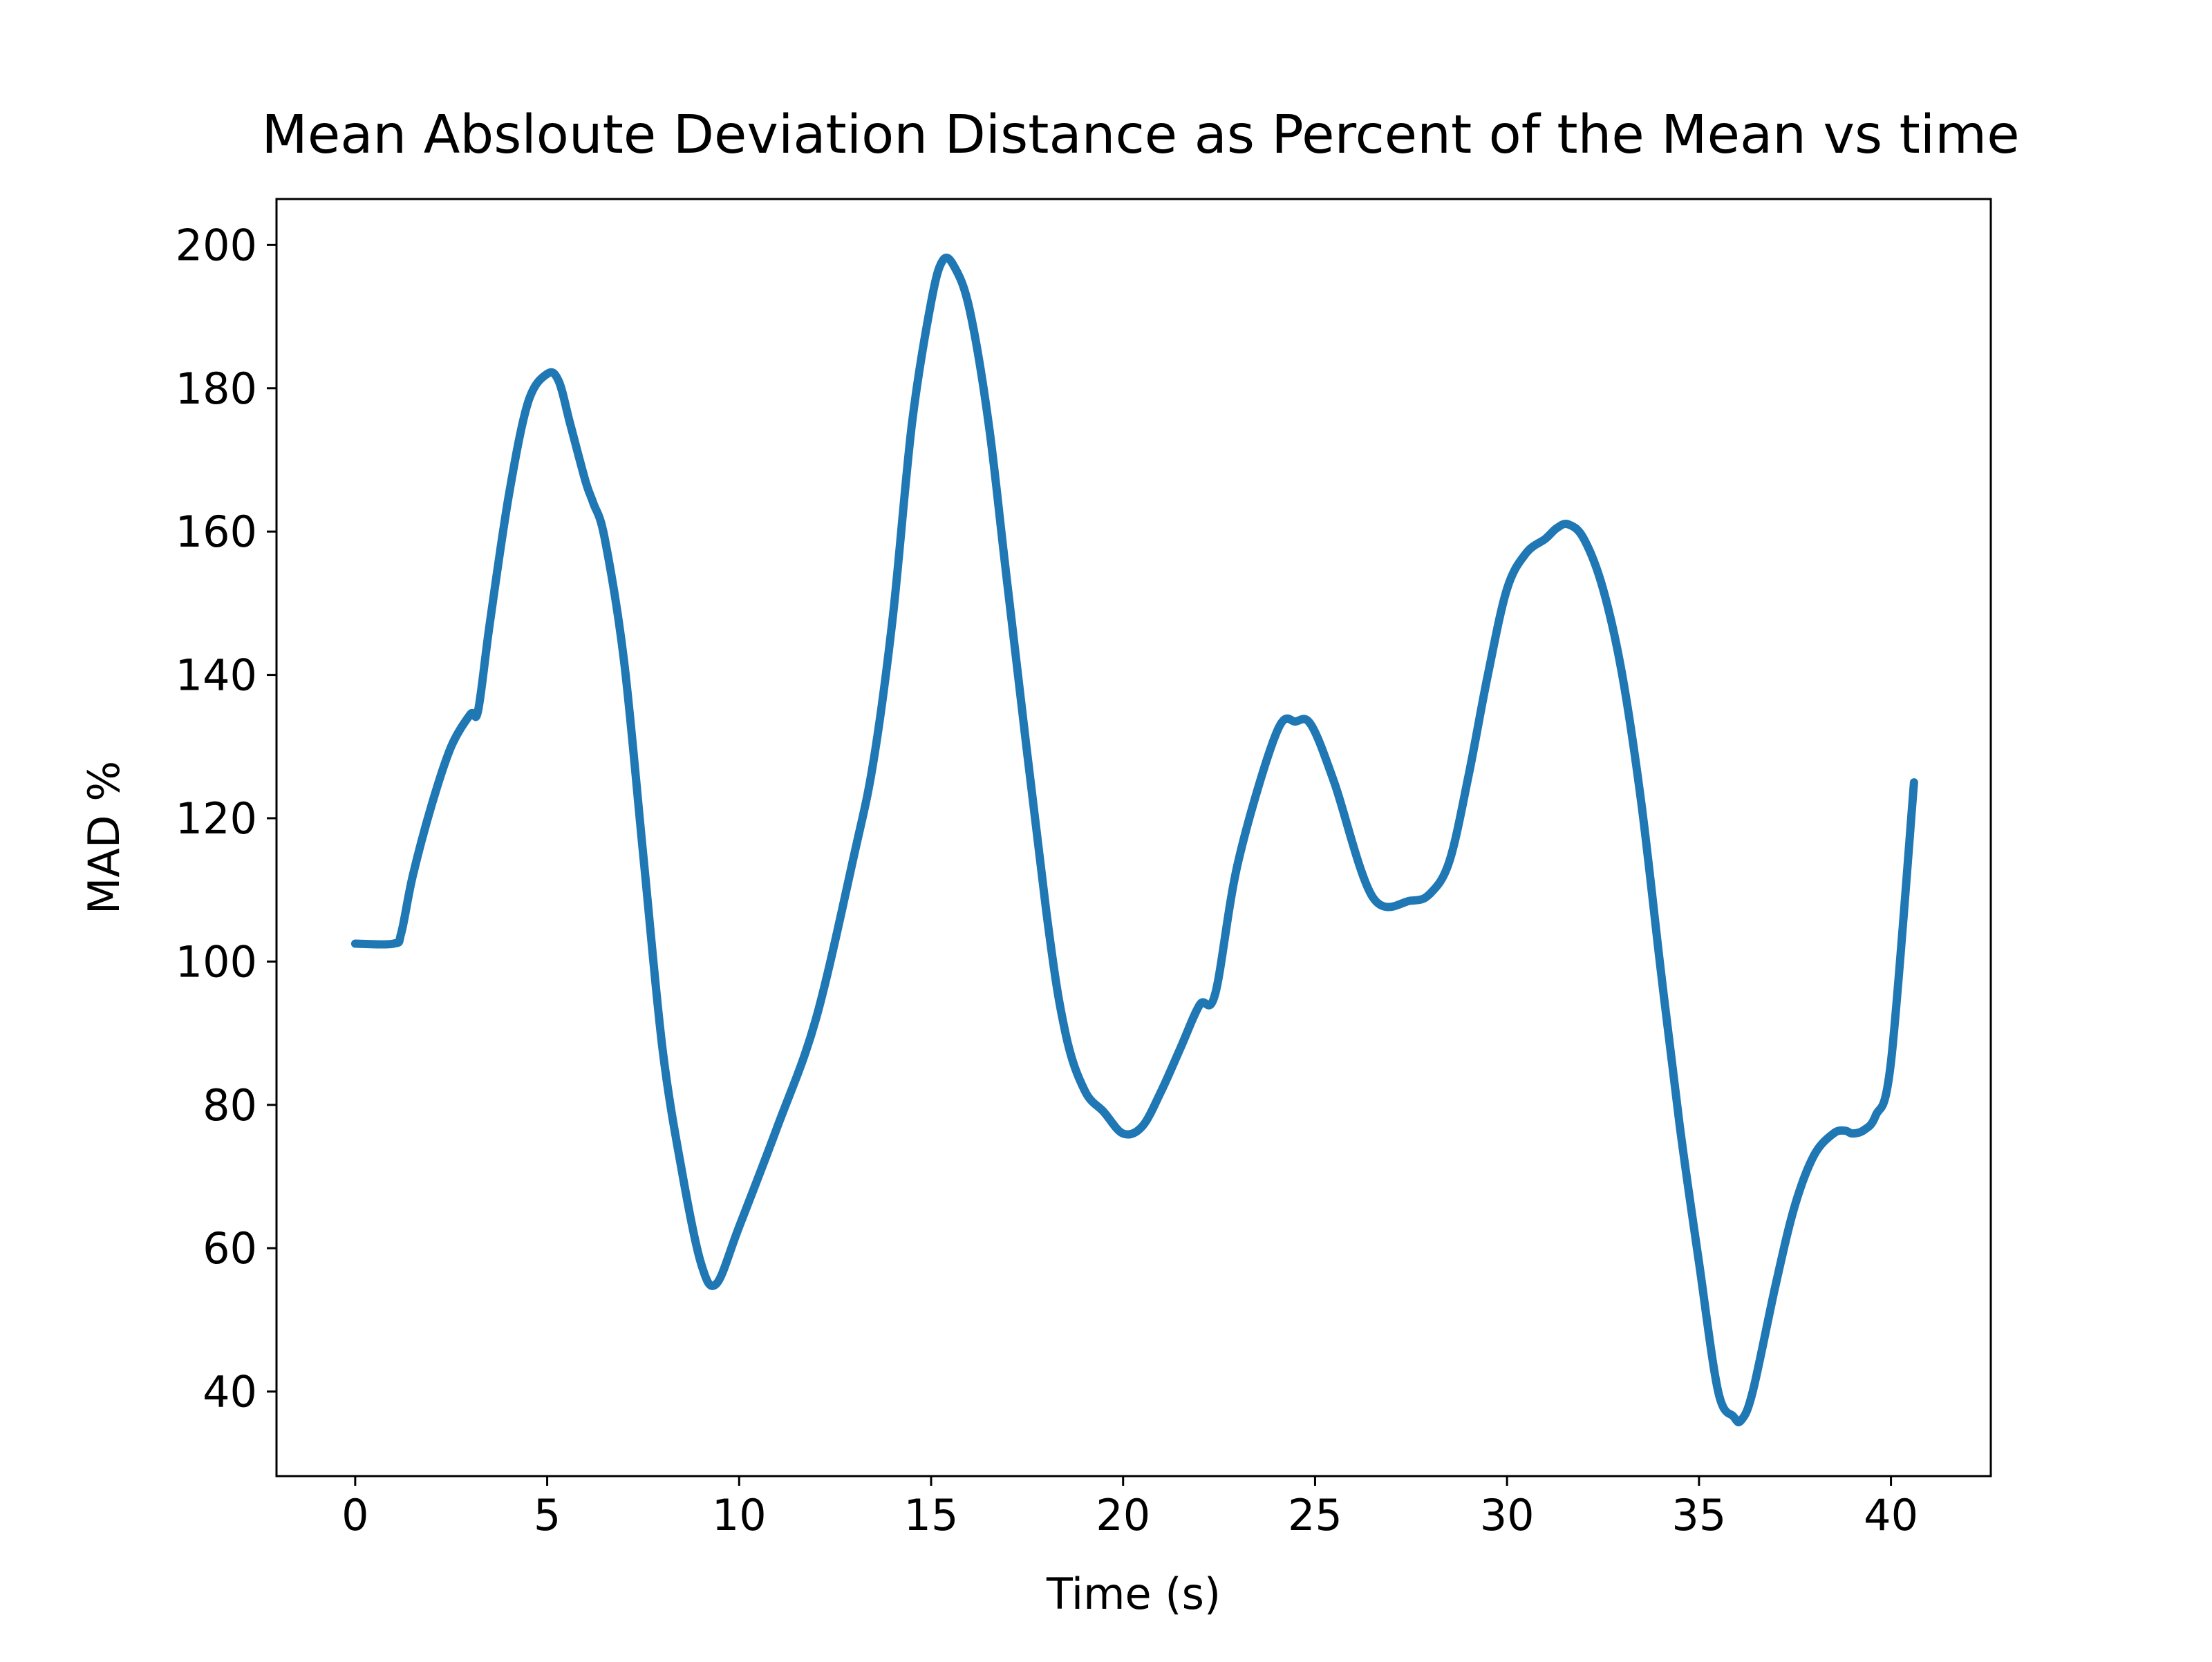 The width and height of the screenshot is (2212, 1662). I want to click on x-tick-label: 15, so click(931, 1515).